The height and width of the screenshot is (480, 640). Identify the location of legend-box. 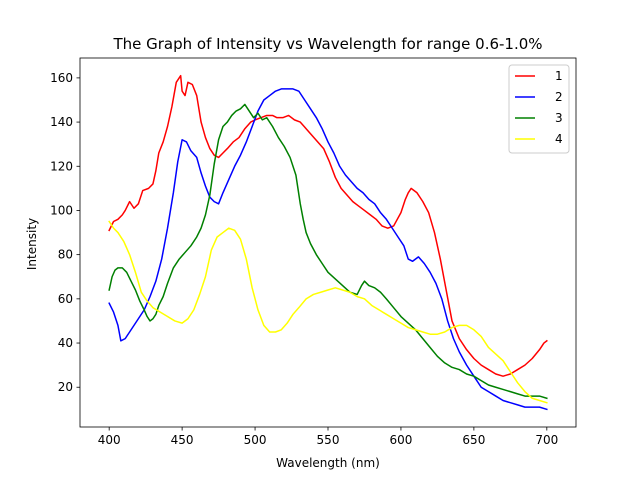
(539, 109).